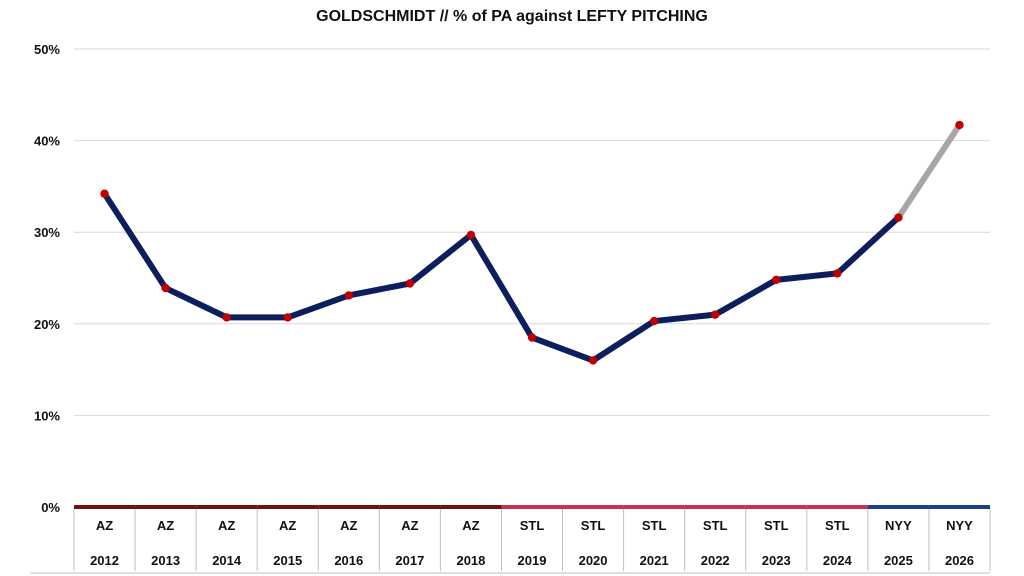  I want to click on x-year-label: 2024, so click(838, 560).